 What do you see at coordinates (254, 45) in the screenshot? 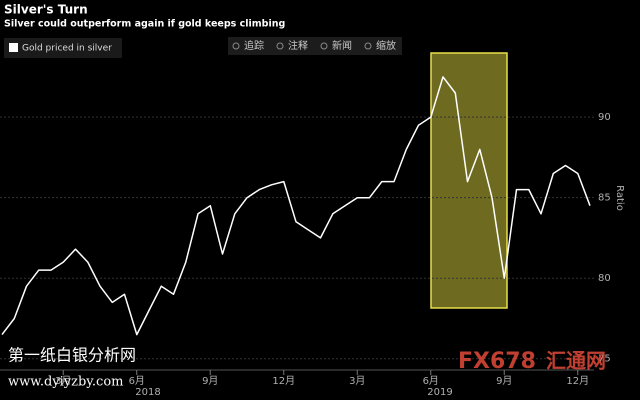
I see `toolbar-button: 追踪` at bounding box center [254, 45].